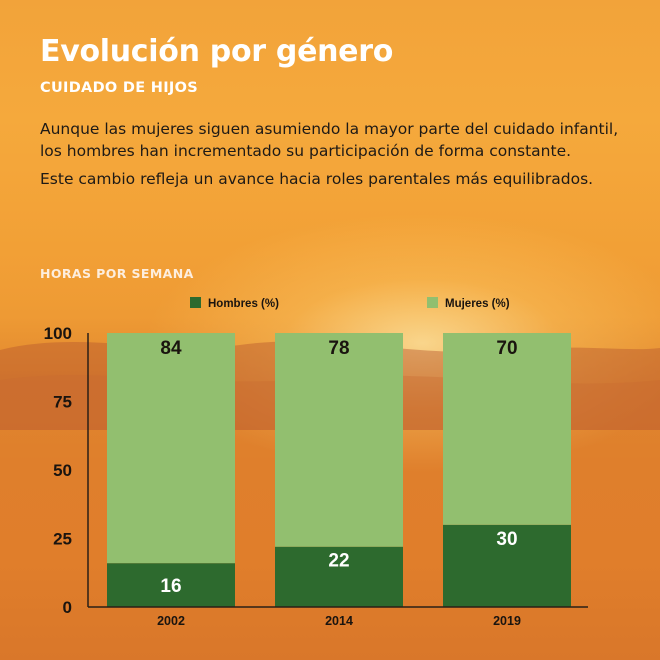 The width and height of the screenshot is (660, 660). What do you see at coordinates (58, 333) in the screenshot?
I see `y-tick-label: 100` at bounding box center [58, 333].